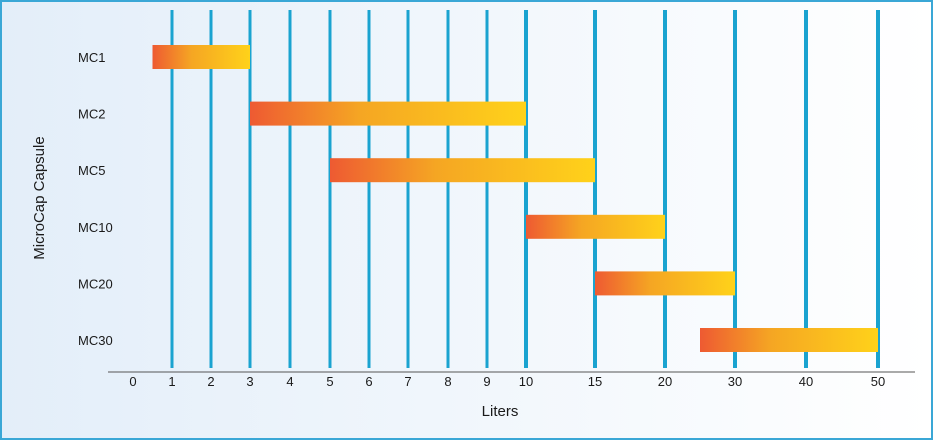 The height and width of the screenshot is (440, 933). I want to click on category-label: MC5, so click(91, 170).